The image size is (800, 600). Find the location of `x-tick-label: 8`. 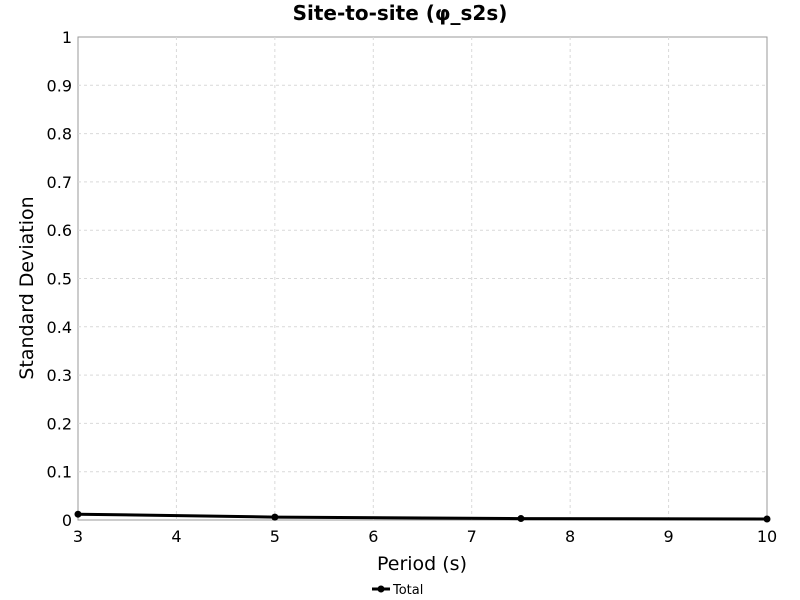

x-tick-label: 8 is located at coordinates (570, 536).